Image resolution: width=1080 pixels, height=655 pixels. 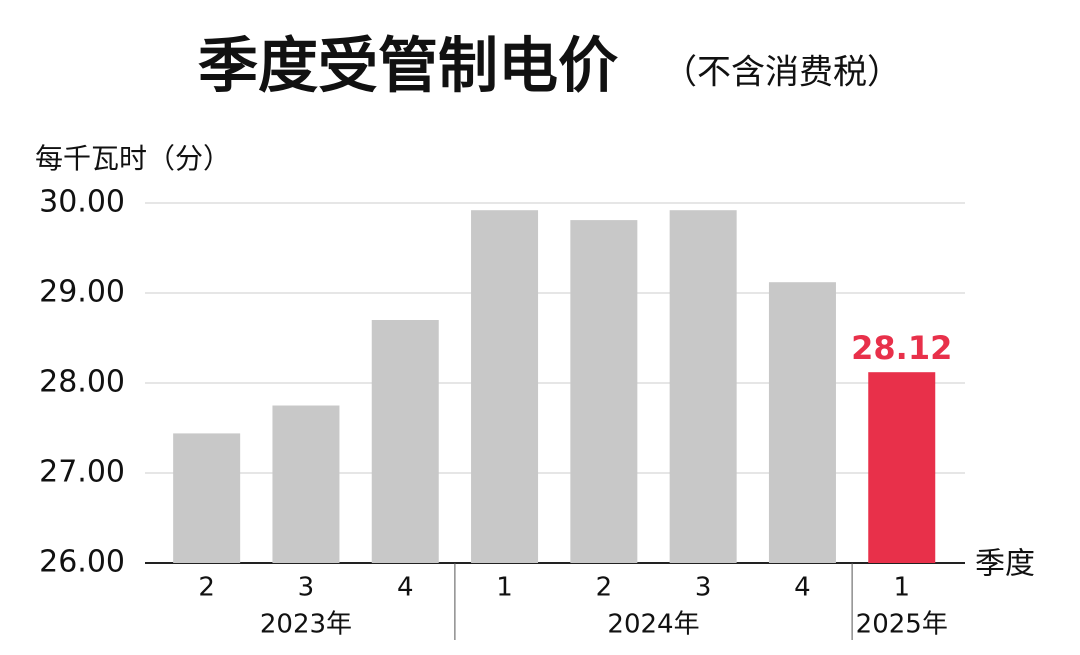 I want to click on y-tick-label: 28.00, so click(x=82, y=382).